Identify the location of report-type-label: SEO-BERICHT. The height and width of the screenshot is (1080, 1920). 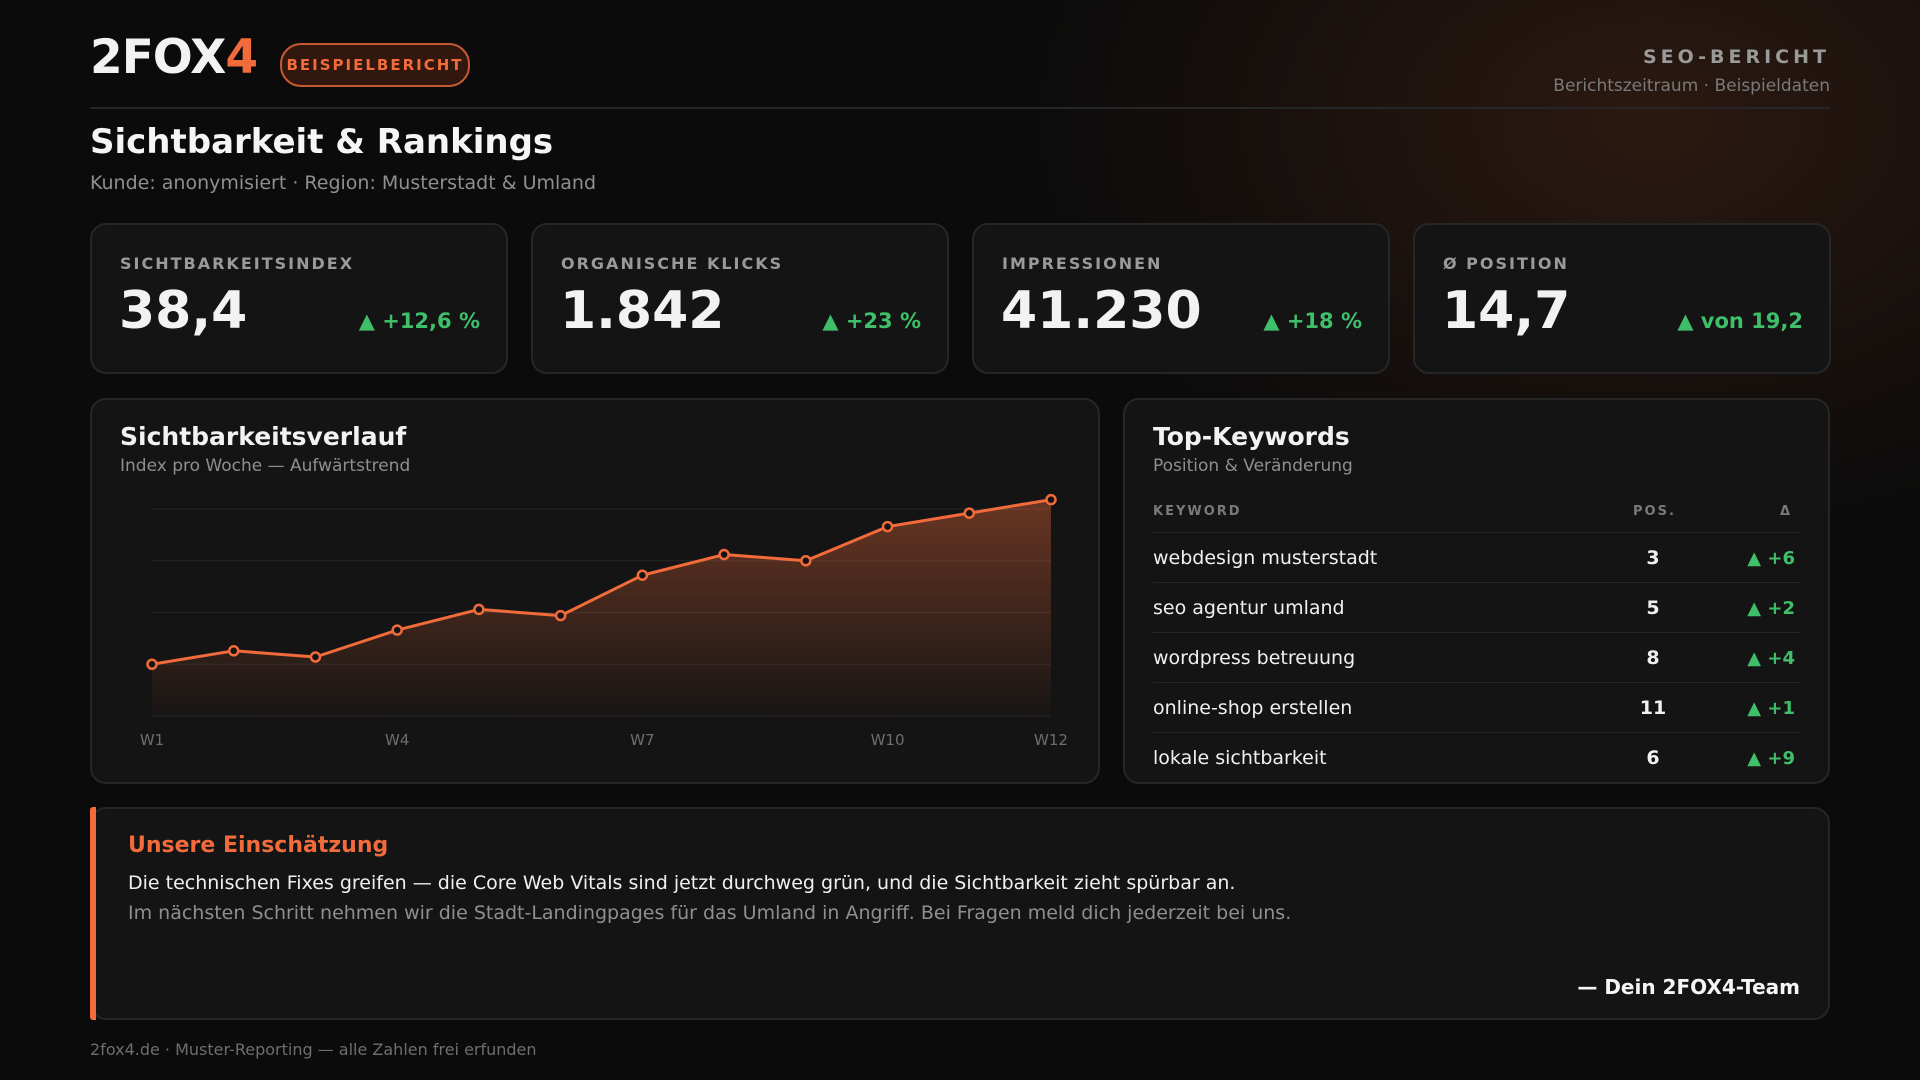
(1736, 57).